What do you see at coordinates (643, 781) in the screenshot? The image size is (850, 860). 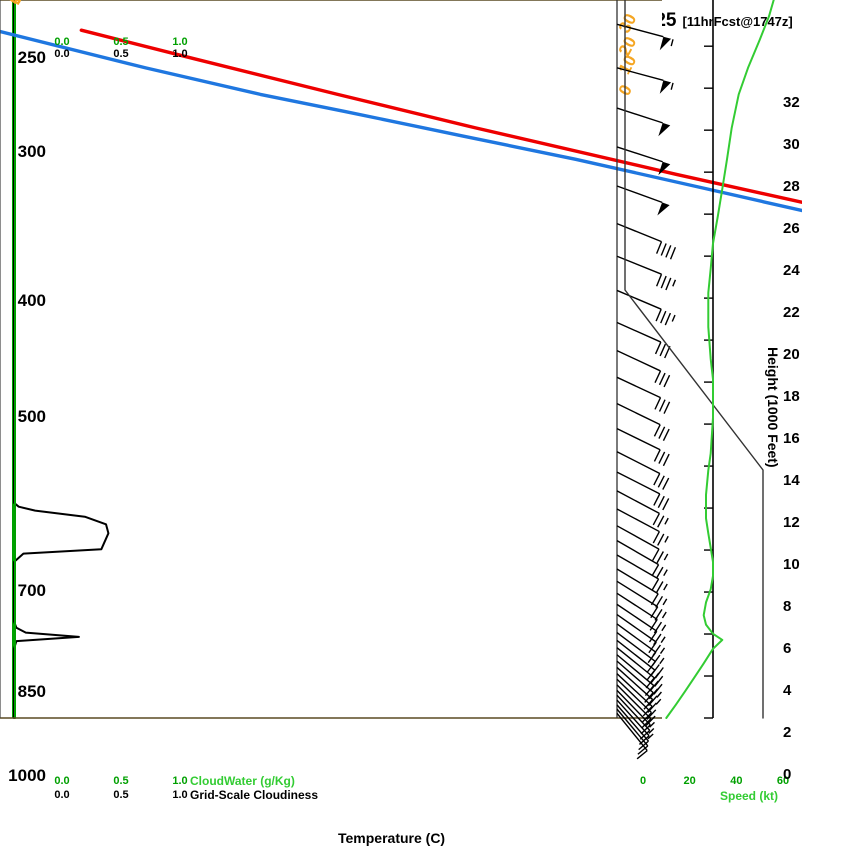 I see `speed-tick-0: 0` at bounding box center [643, 781].